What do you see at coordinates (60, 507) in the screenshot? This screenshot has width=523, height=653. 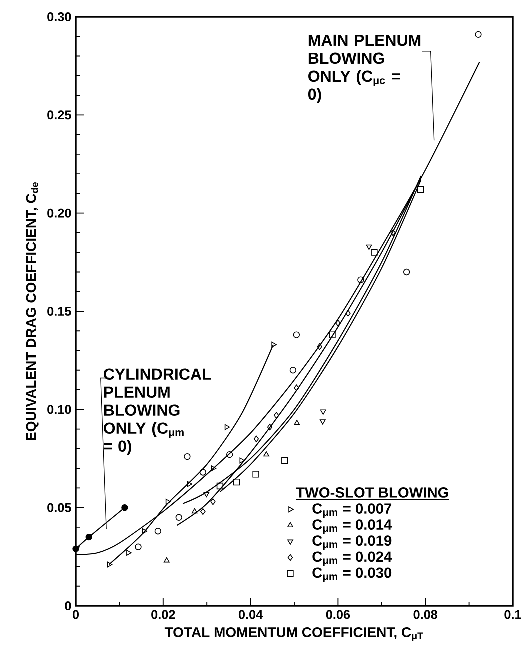 I see `y-tick-label: 0.05` at bounding box center [60, 507].